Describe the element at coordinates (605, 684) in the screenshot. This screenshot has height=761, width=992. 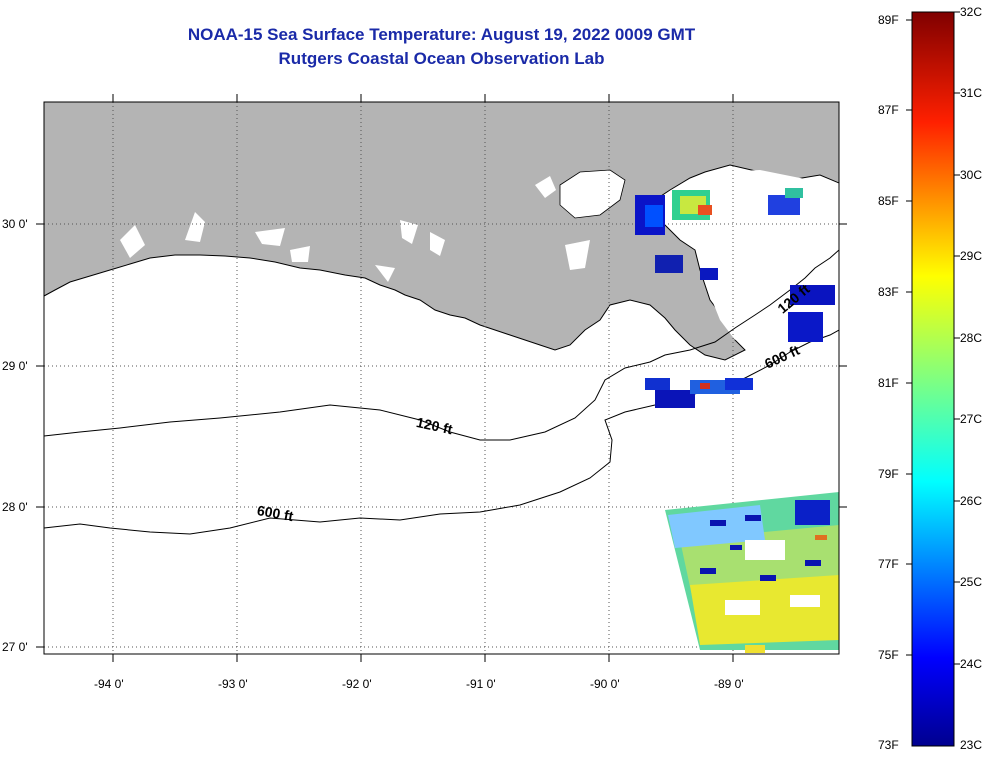
I see `lon-label: -90 0'` at that location.